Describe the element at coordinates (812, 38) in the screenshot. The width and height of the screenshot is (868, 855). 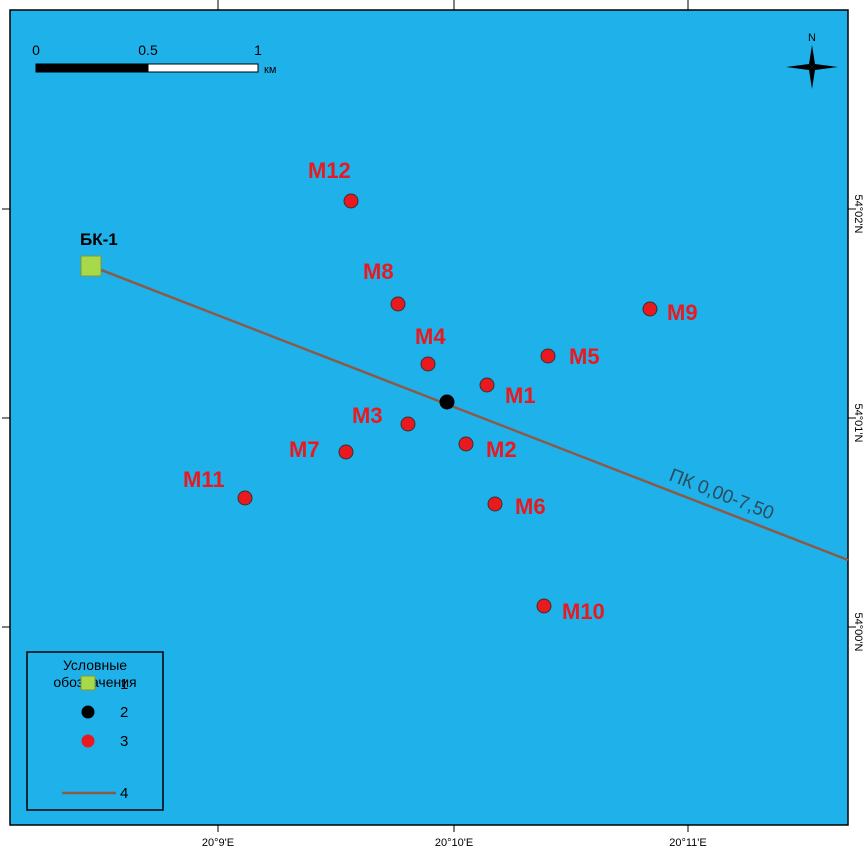
I see `north-label: N` at that location.